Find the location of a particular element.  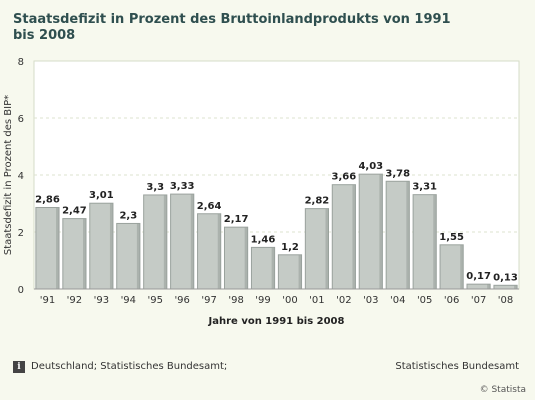

x-tick-label: '06 is located at coordinates (451, 300).